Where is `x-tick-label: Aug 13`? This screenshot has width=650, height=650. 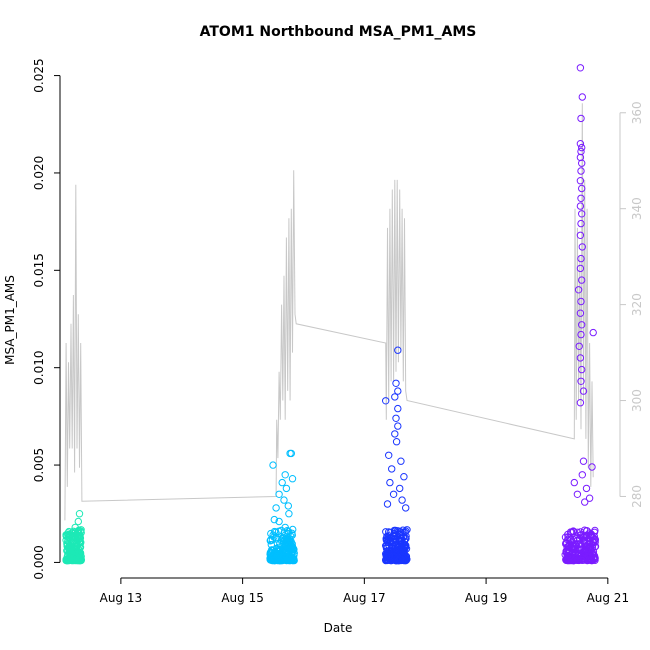
x-tick-label: Aug 13 is located at coordinates (121, 598).